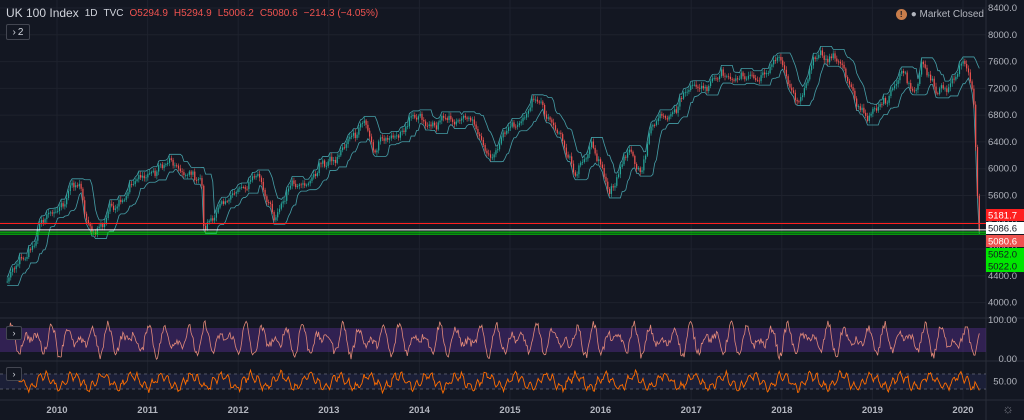  I want to click on price-tag-bg, so click(1005, 266).